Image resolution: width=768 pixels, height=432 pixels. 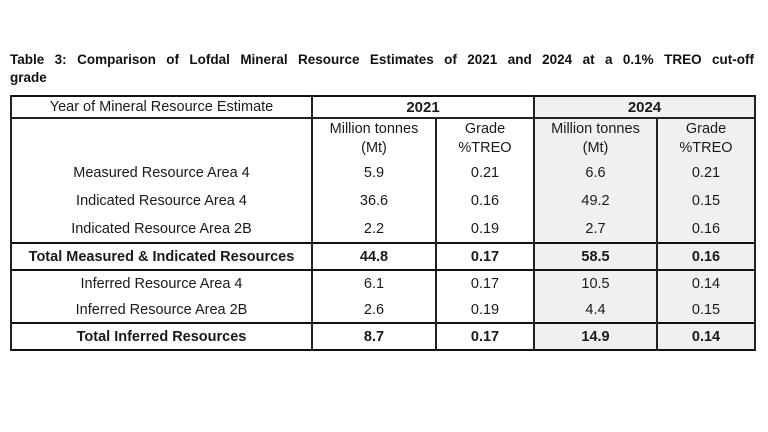 What do you see at coordinates (161, 107) in the screenshot?
I see `corner-header-cell: Year of Mineral Resource Estimate` at bounding box center [161, 107].